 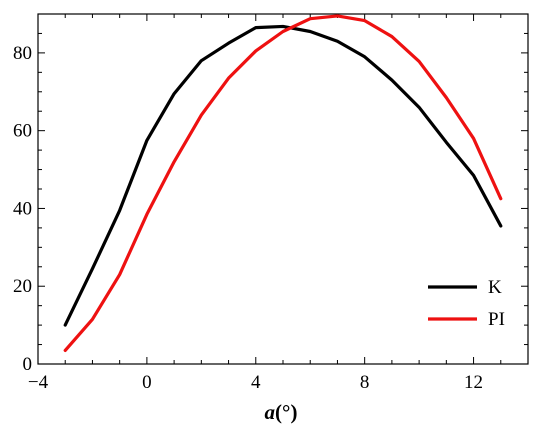 What do you see at coordinates (496, 319) in the screenshot?
I see `legend-label-pi: PI` at bounding box center [496, 319].